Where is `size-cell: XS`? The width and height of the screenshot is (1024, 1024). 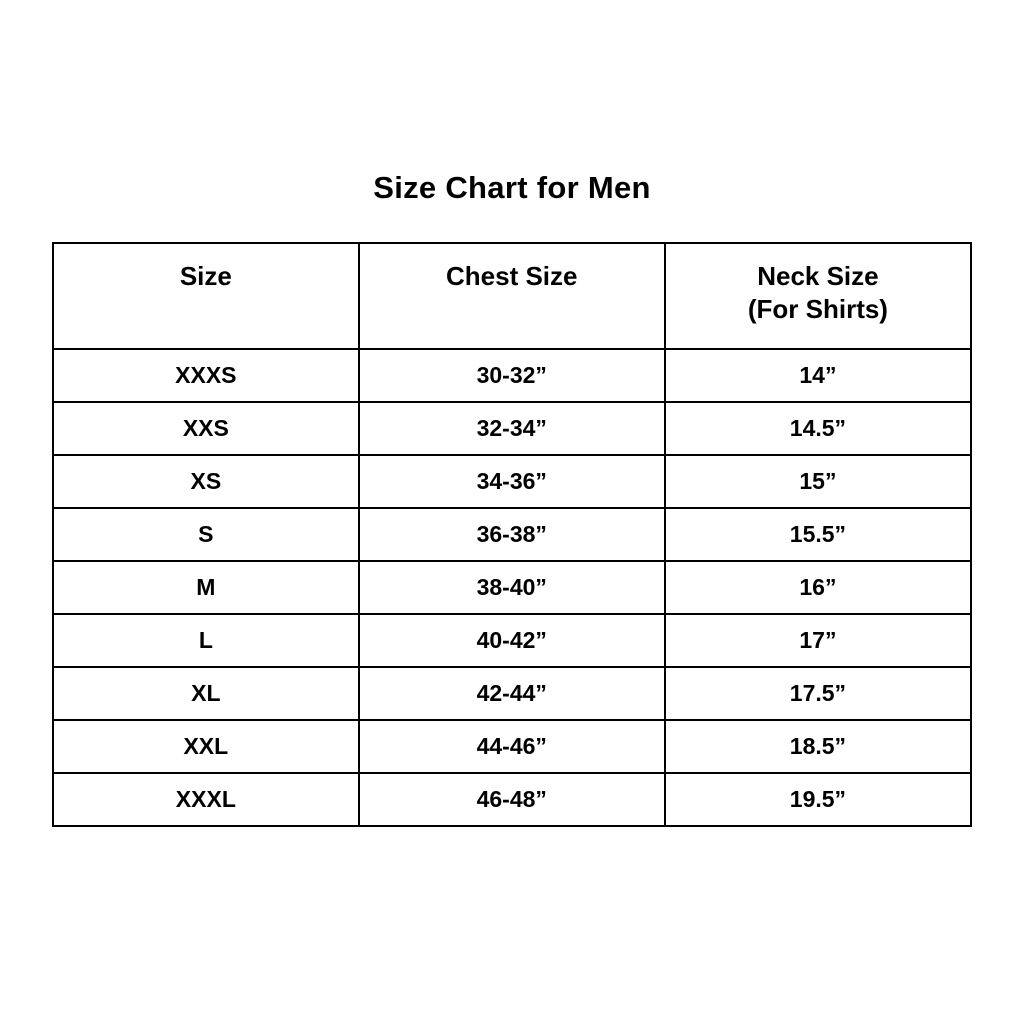
size-cell: XS is located at coordinates (206, 481).